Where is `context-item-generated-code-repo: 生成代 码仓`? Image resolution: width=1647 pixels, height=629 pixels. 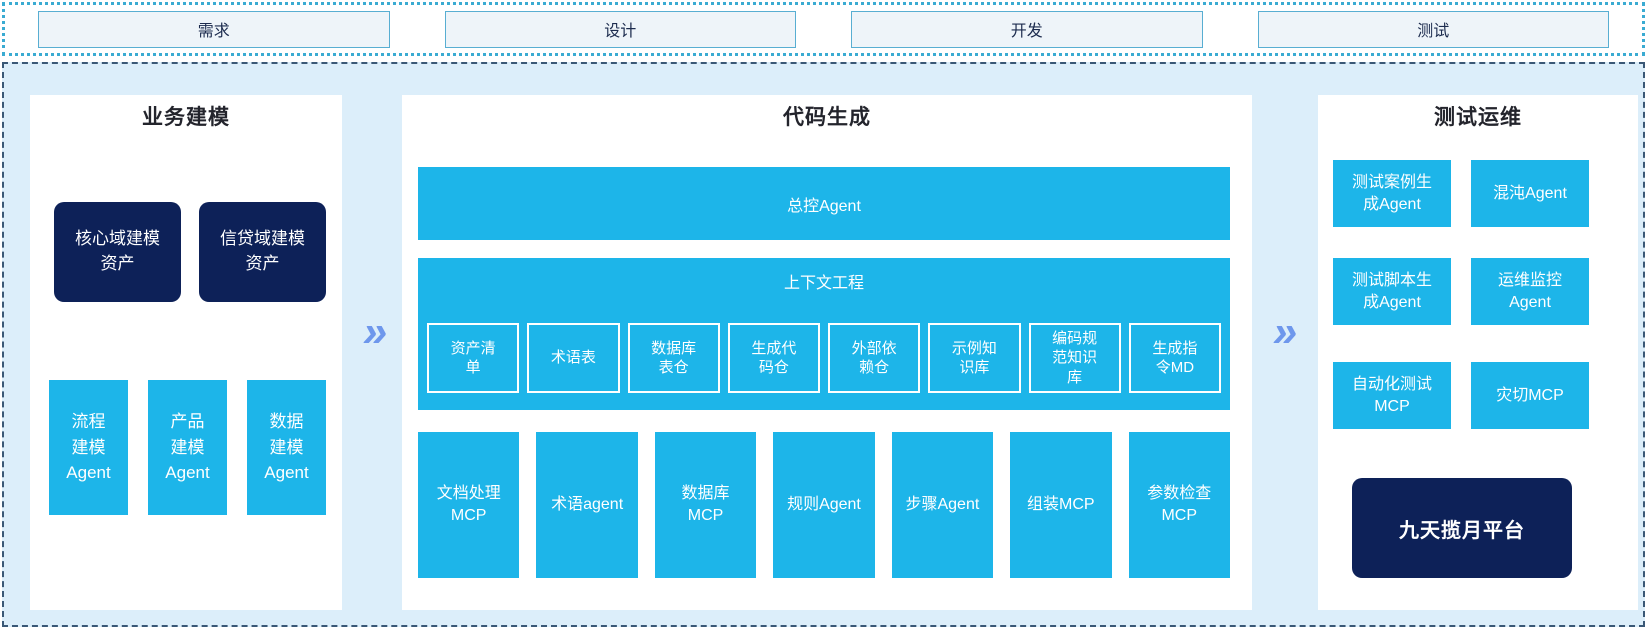 context-item-generated-code-repo: 生成代 码仓 is located at coordinates (773, 358).